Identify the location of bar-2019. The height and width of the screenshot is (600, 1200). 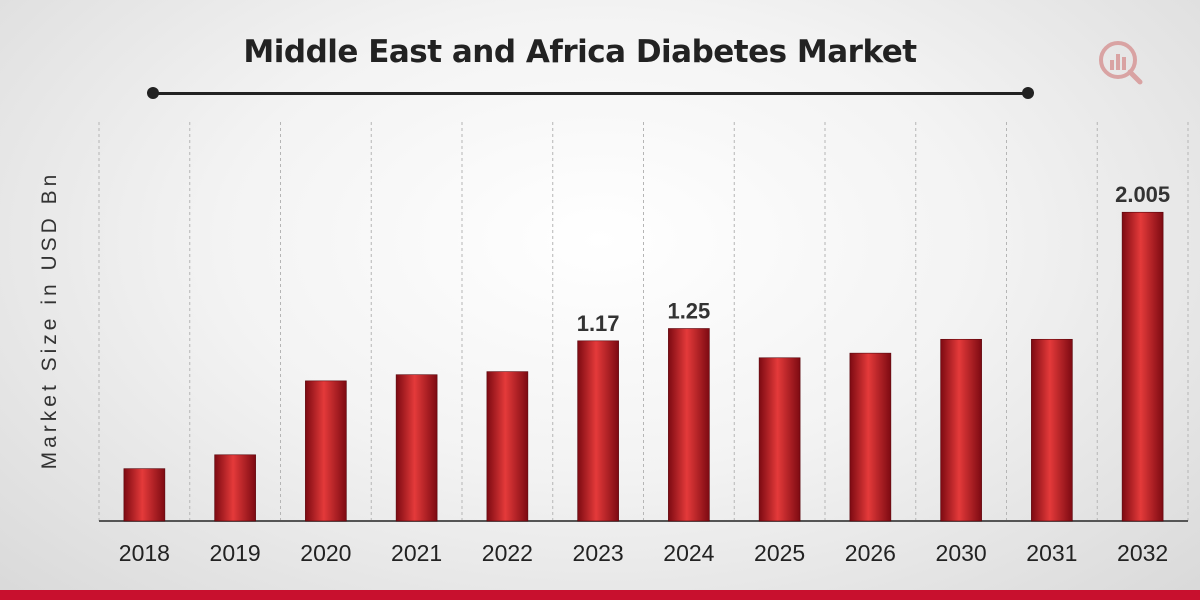
(235, 488).